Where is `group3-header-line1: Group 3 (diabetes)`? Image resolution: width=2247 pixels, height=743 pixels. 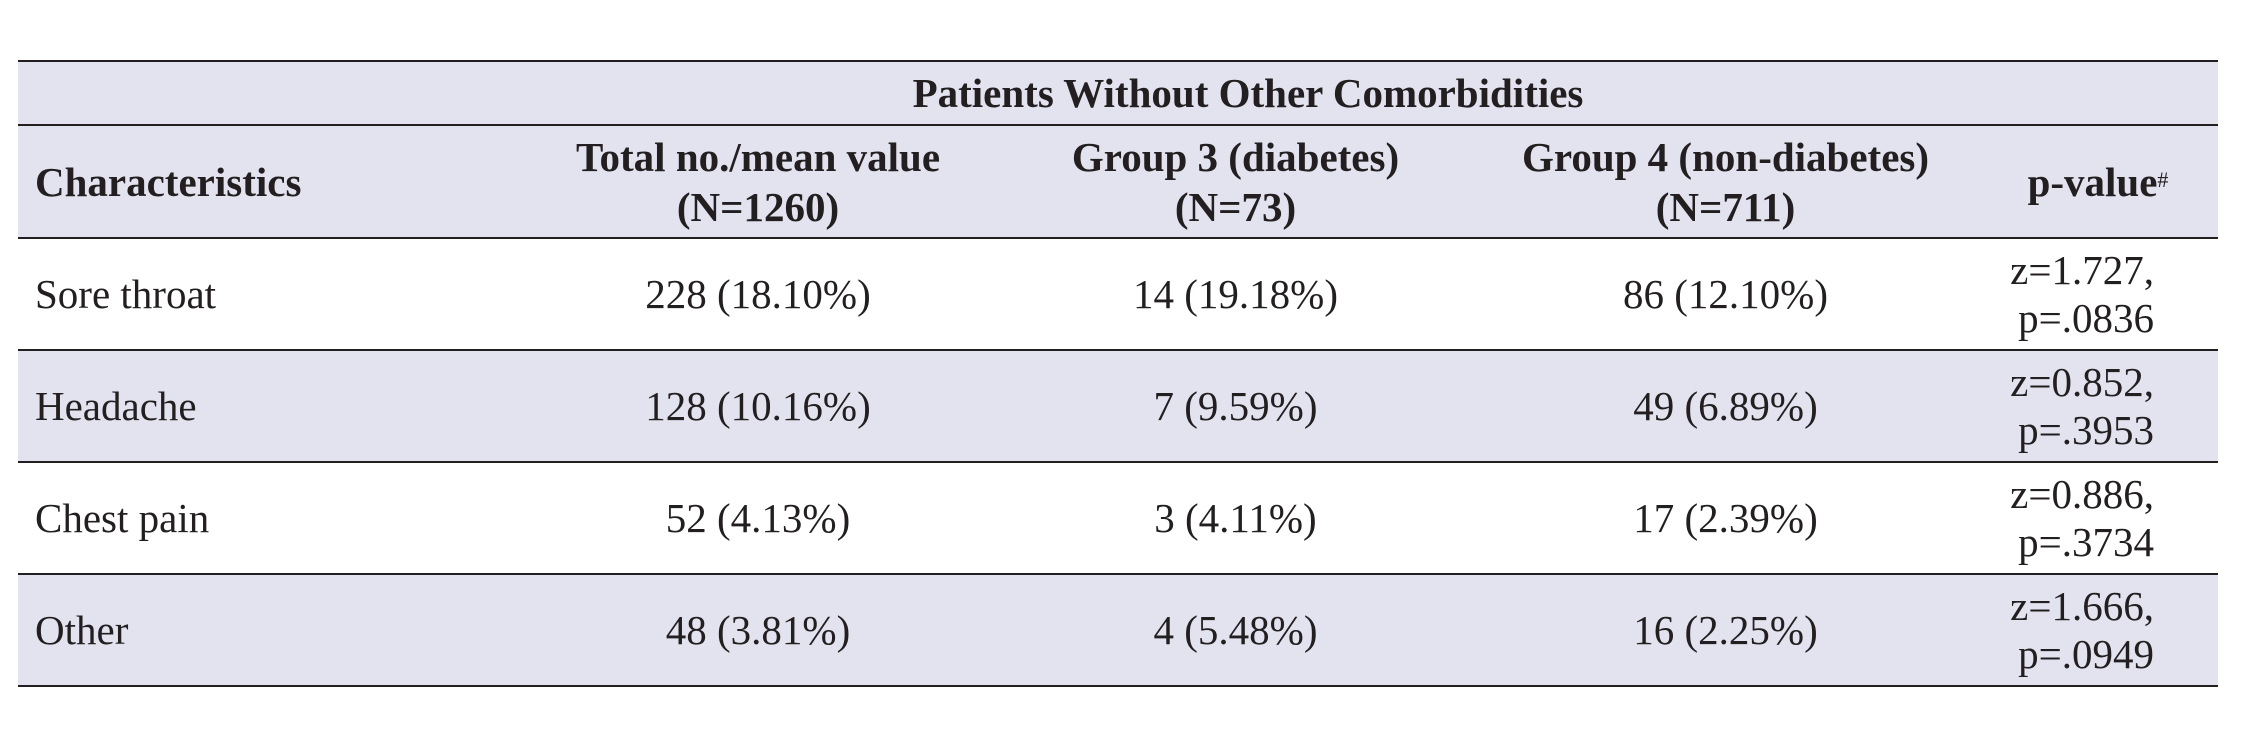 group3-header-line1: Group 3 (diabetes) is located at coordinates (1235, 156).